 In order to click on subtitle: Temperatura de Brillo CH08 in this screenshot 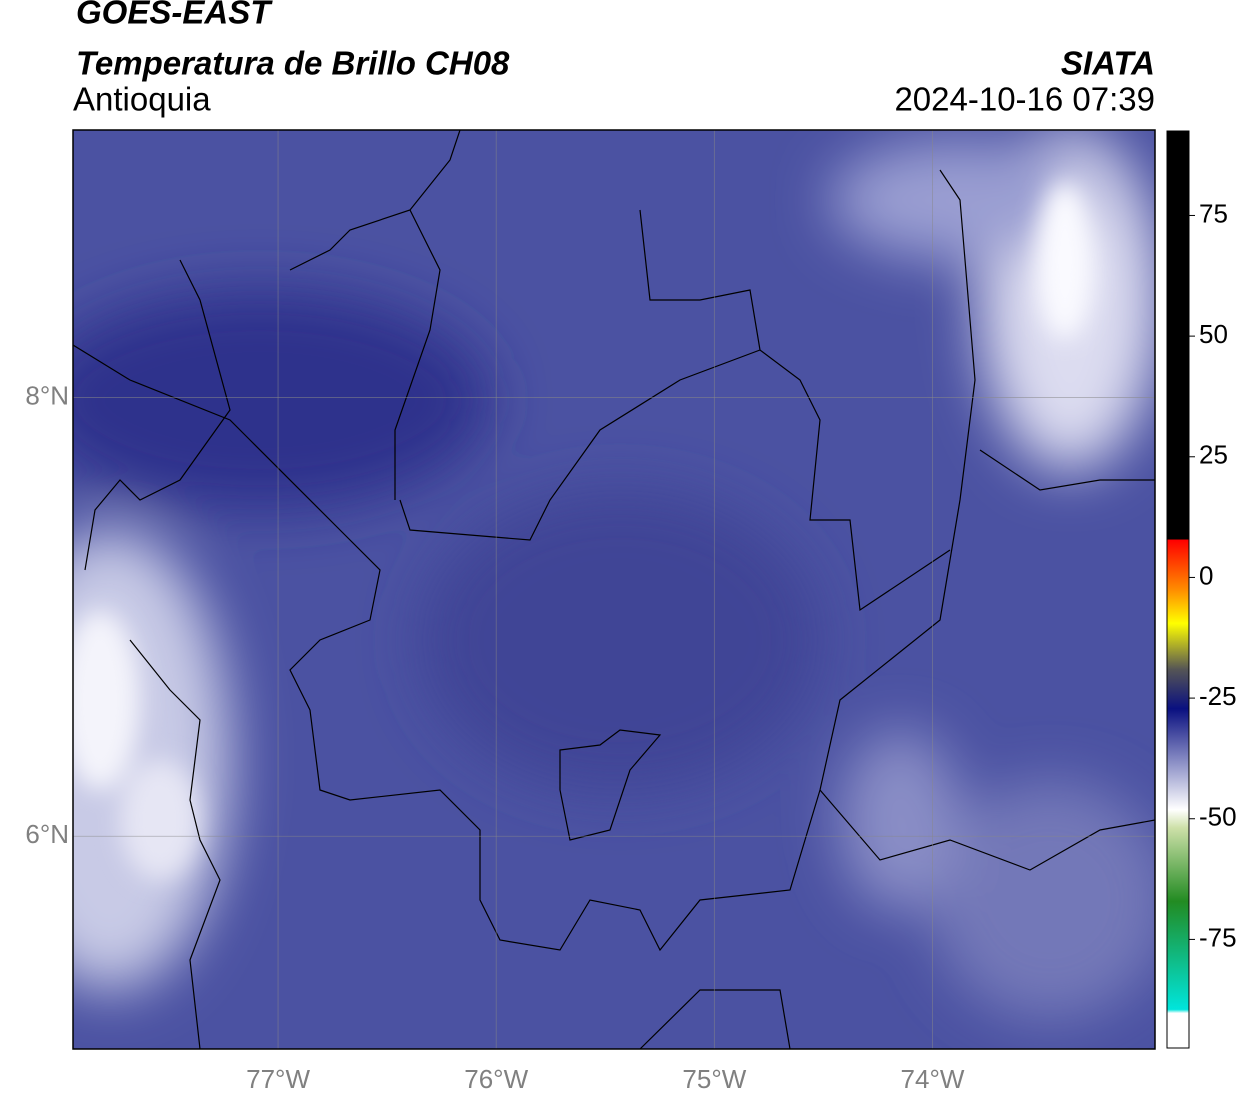, I will do `click(293, 63)`.